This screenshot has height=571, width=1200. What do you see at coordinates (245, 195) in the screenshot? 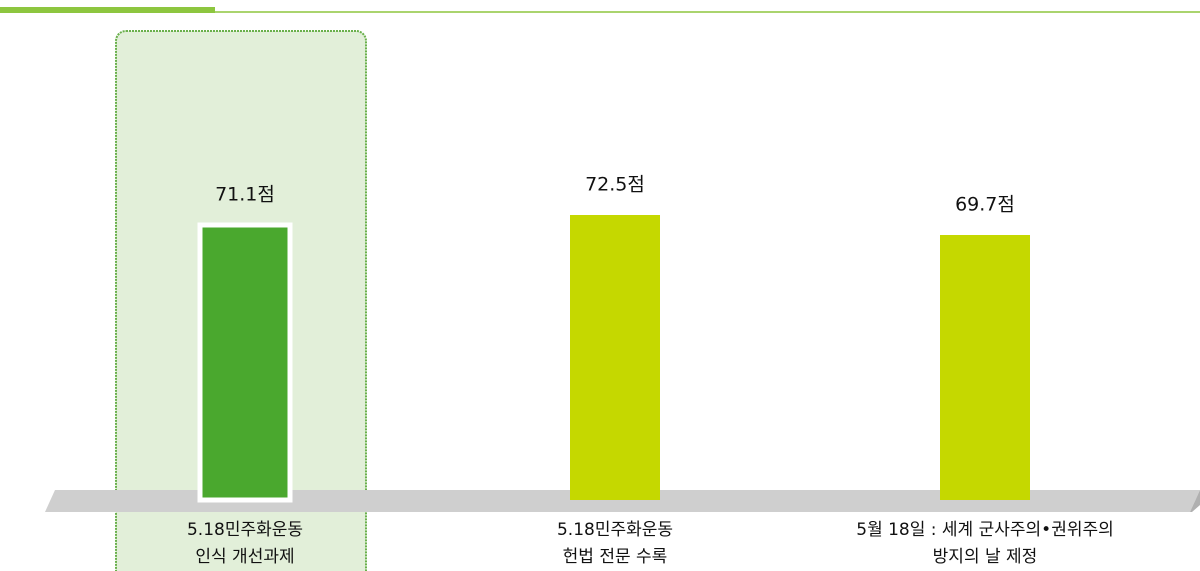
I see `value-label: 71.1점` at bounding box center [245, 195].